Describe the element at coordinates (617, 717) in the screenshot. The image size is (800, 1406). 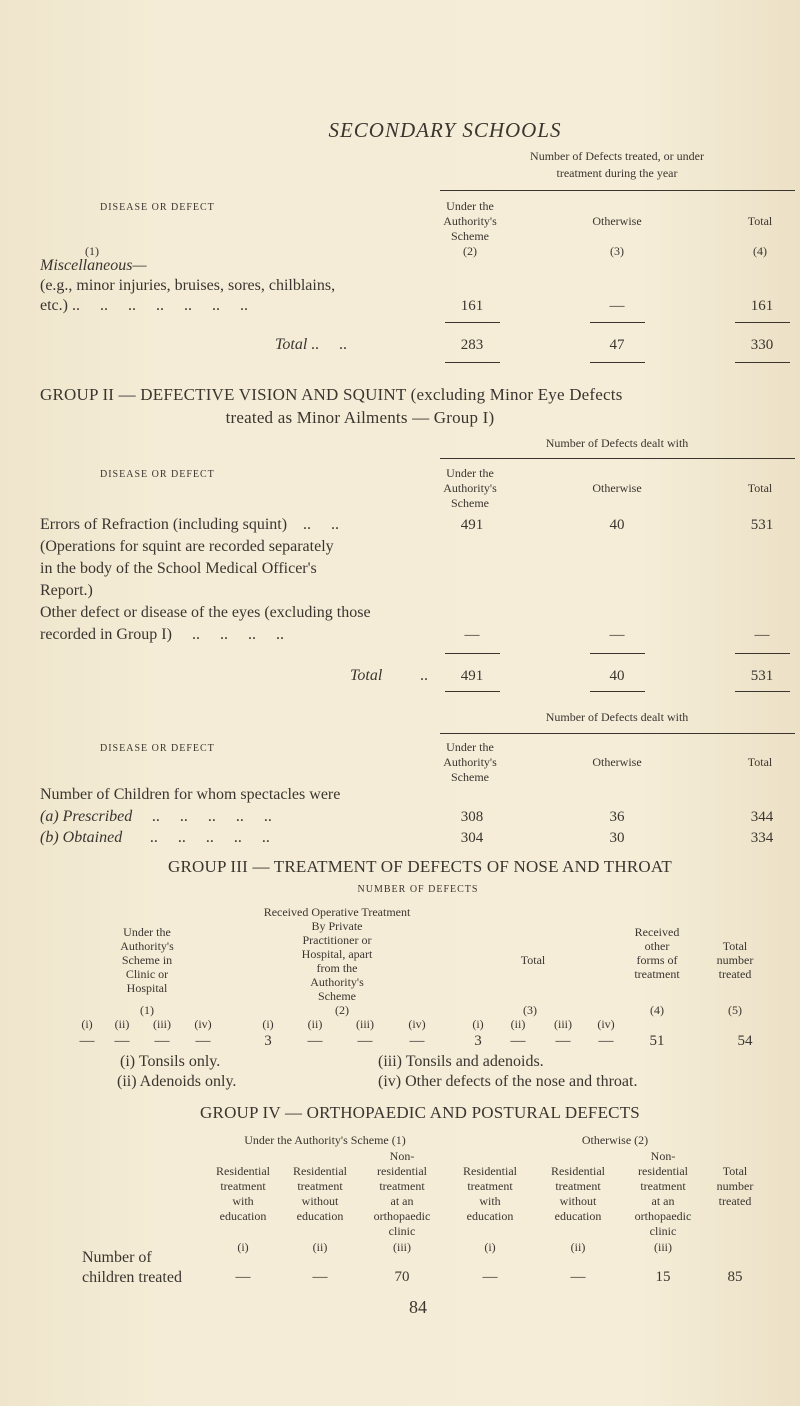
I see `spectacles-caption: Number of Defects dealt with` at that location.